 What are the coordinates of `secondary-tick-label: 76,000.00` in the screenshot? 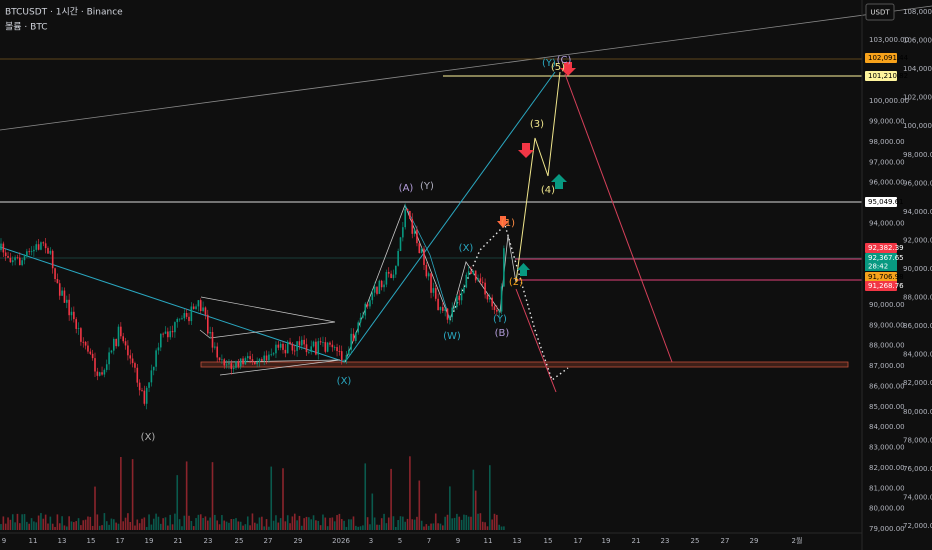 It's located at (917, 469).